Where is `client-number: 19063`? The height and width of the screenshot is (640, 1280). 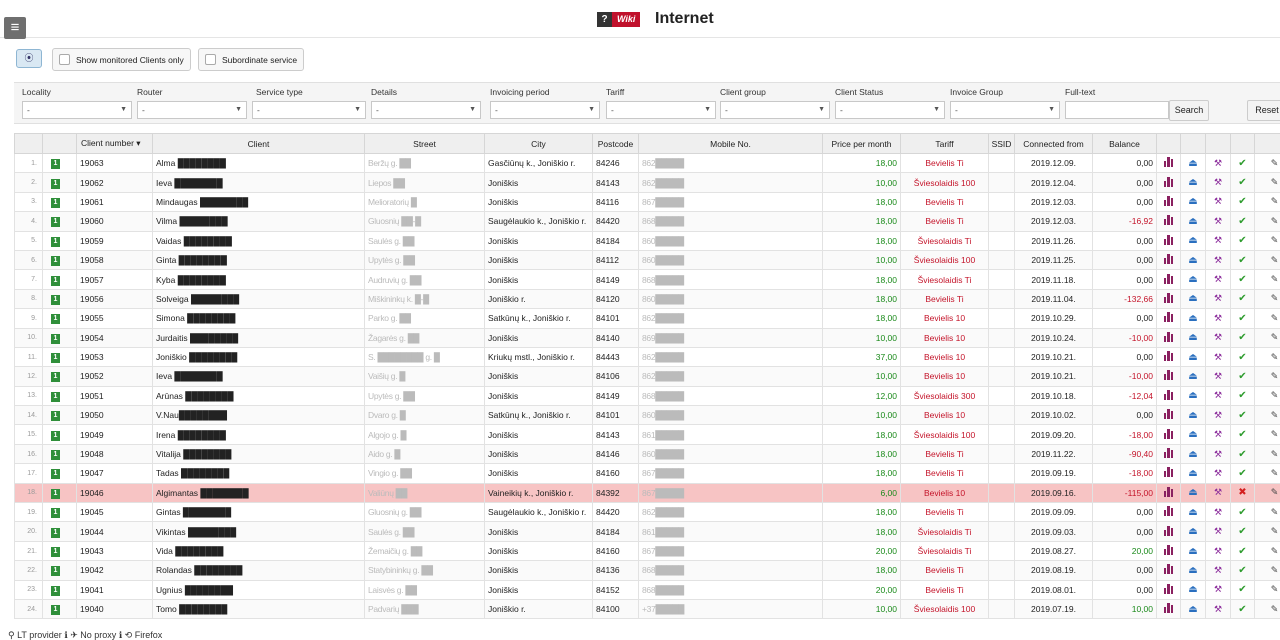
client-number: 19063 is located at coordinates (114, 163).